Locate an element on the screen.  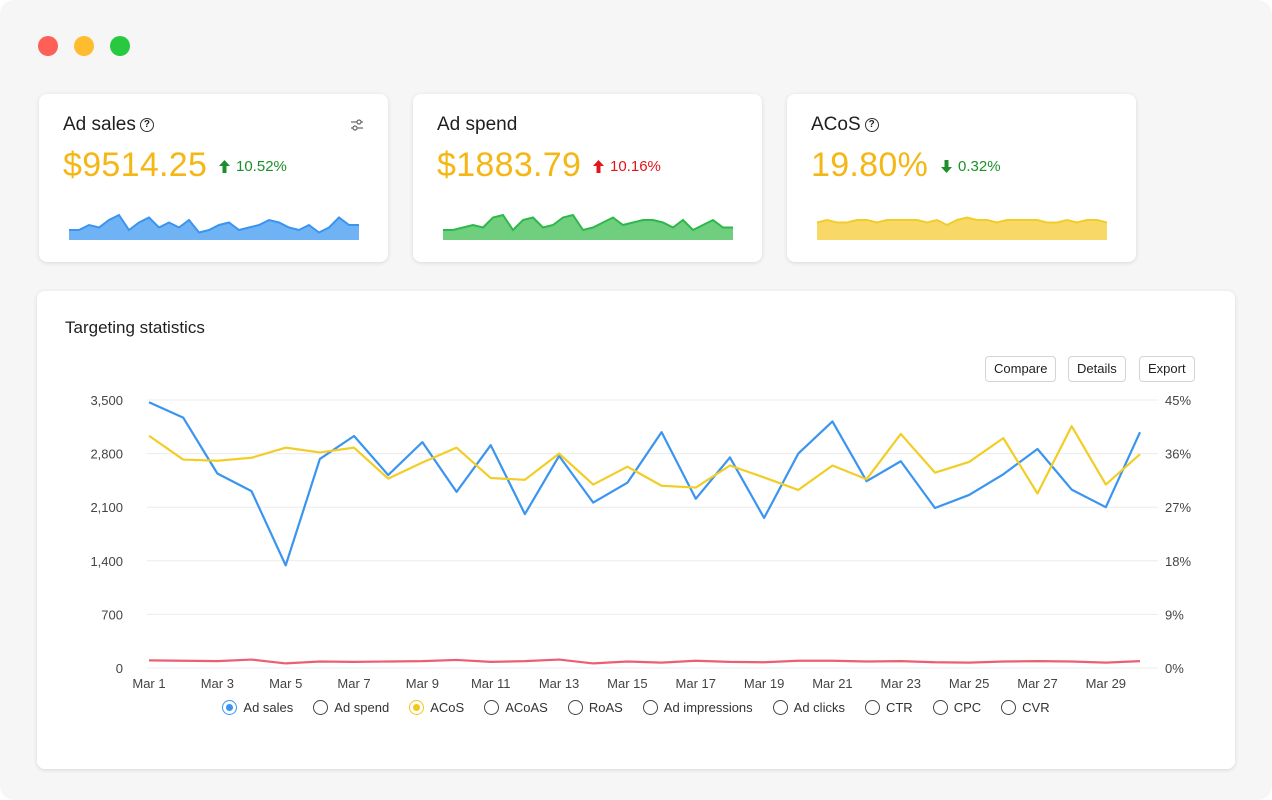
legend-item: Ad spend is located at coordinates (351, 707).